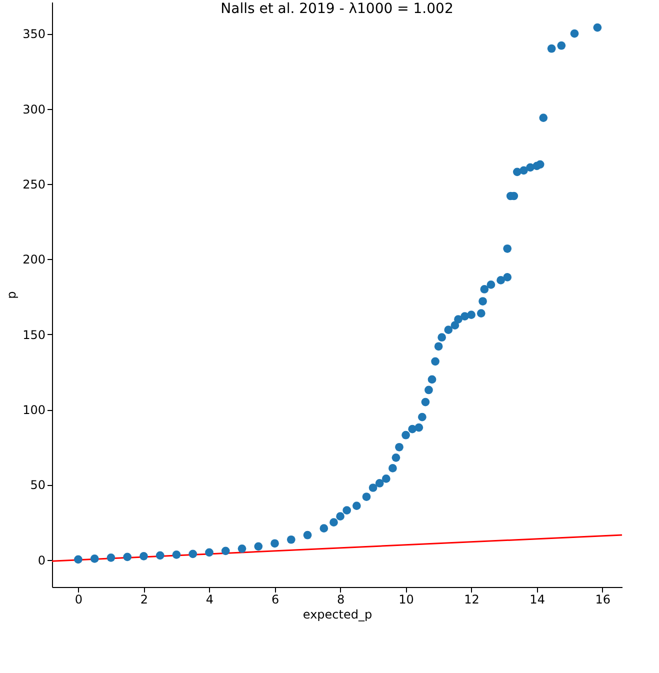 The image size is (659, 673). I want to click on y-axis-title: p, so click(11, 295).